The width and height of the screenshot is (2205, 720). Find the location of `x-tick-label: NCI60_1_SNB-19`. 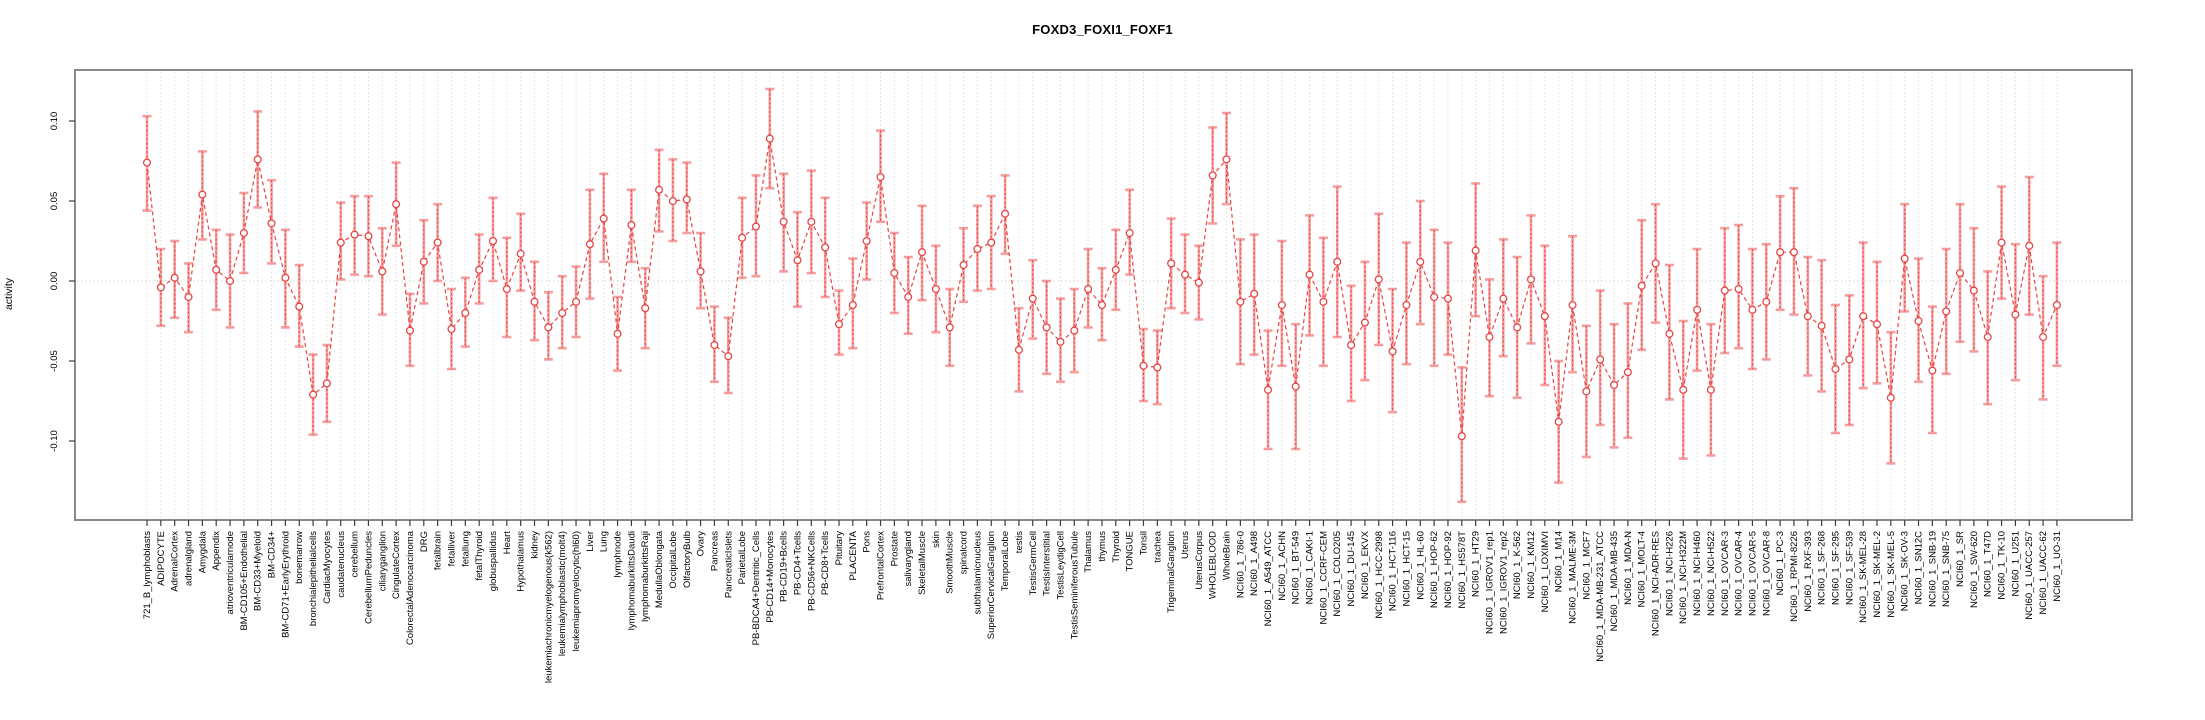

x-tick-label: NCI60_1_SNB-19 is located at coordinates (1932, 569).